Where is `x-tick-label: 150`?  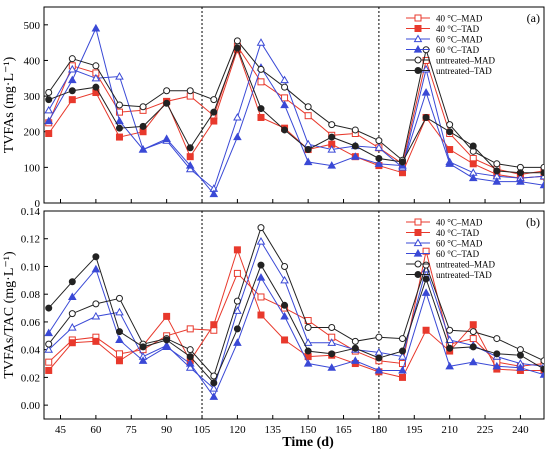 x-tick-label: 150 is located at coordinates (308, 430).